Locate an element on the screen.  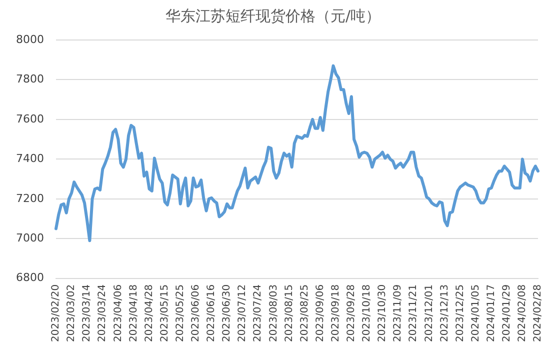
x-tick-label: 2023/12/25 is located at coordinates (460, 313).